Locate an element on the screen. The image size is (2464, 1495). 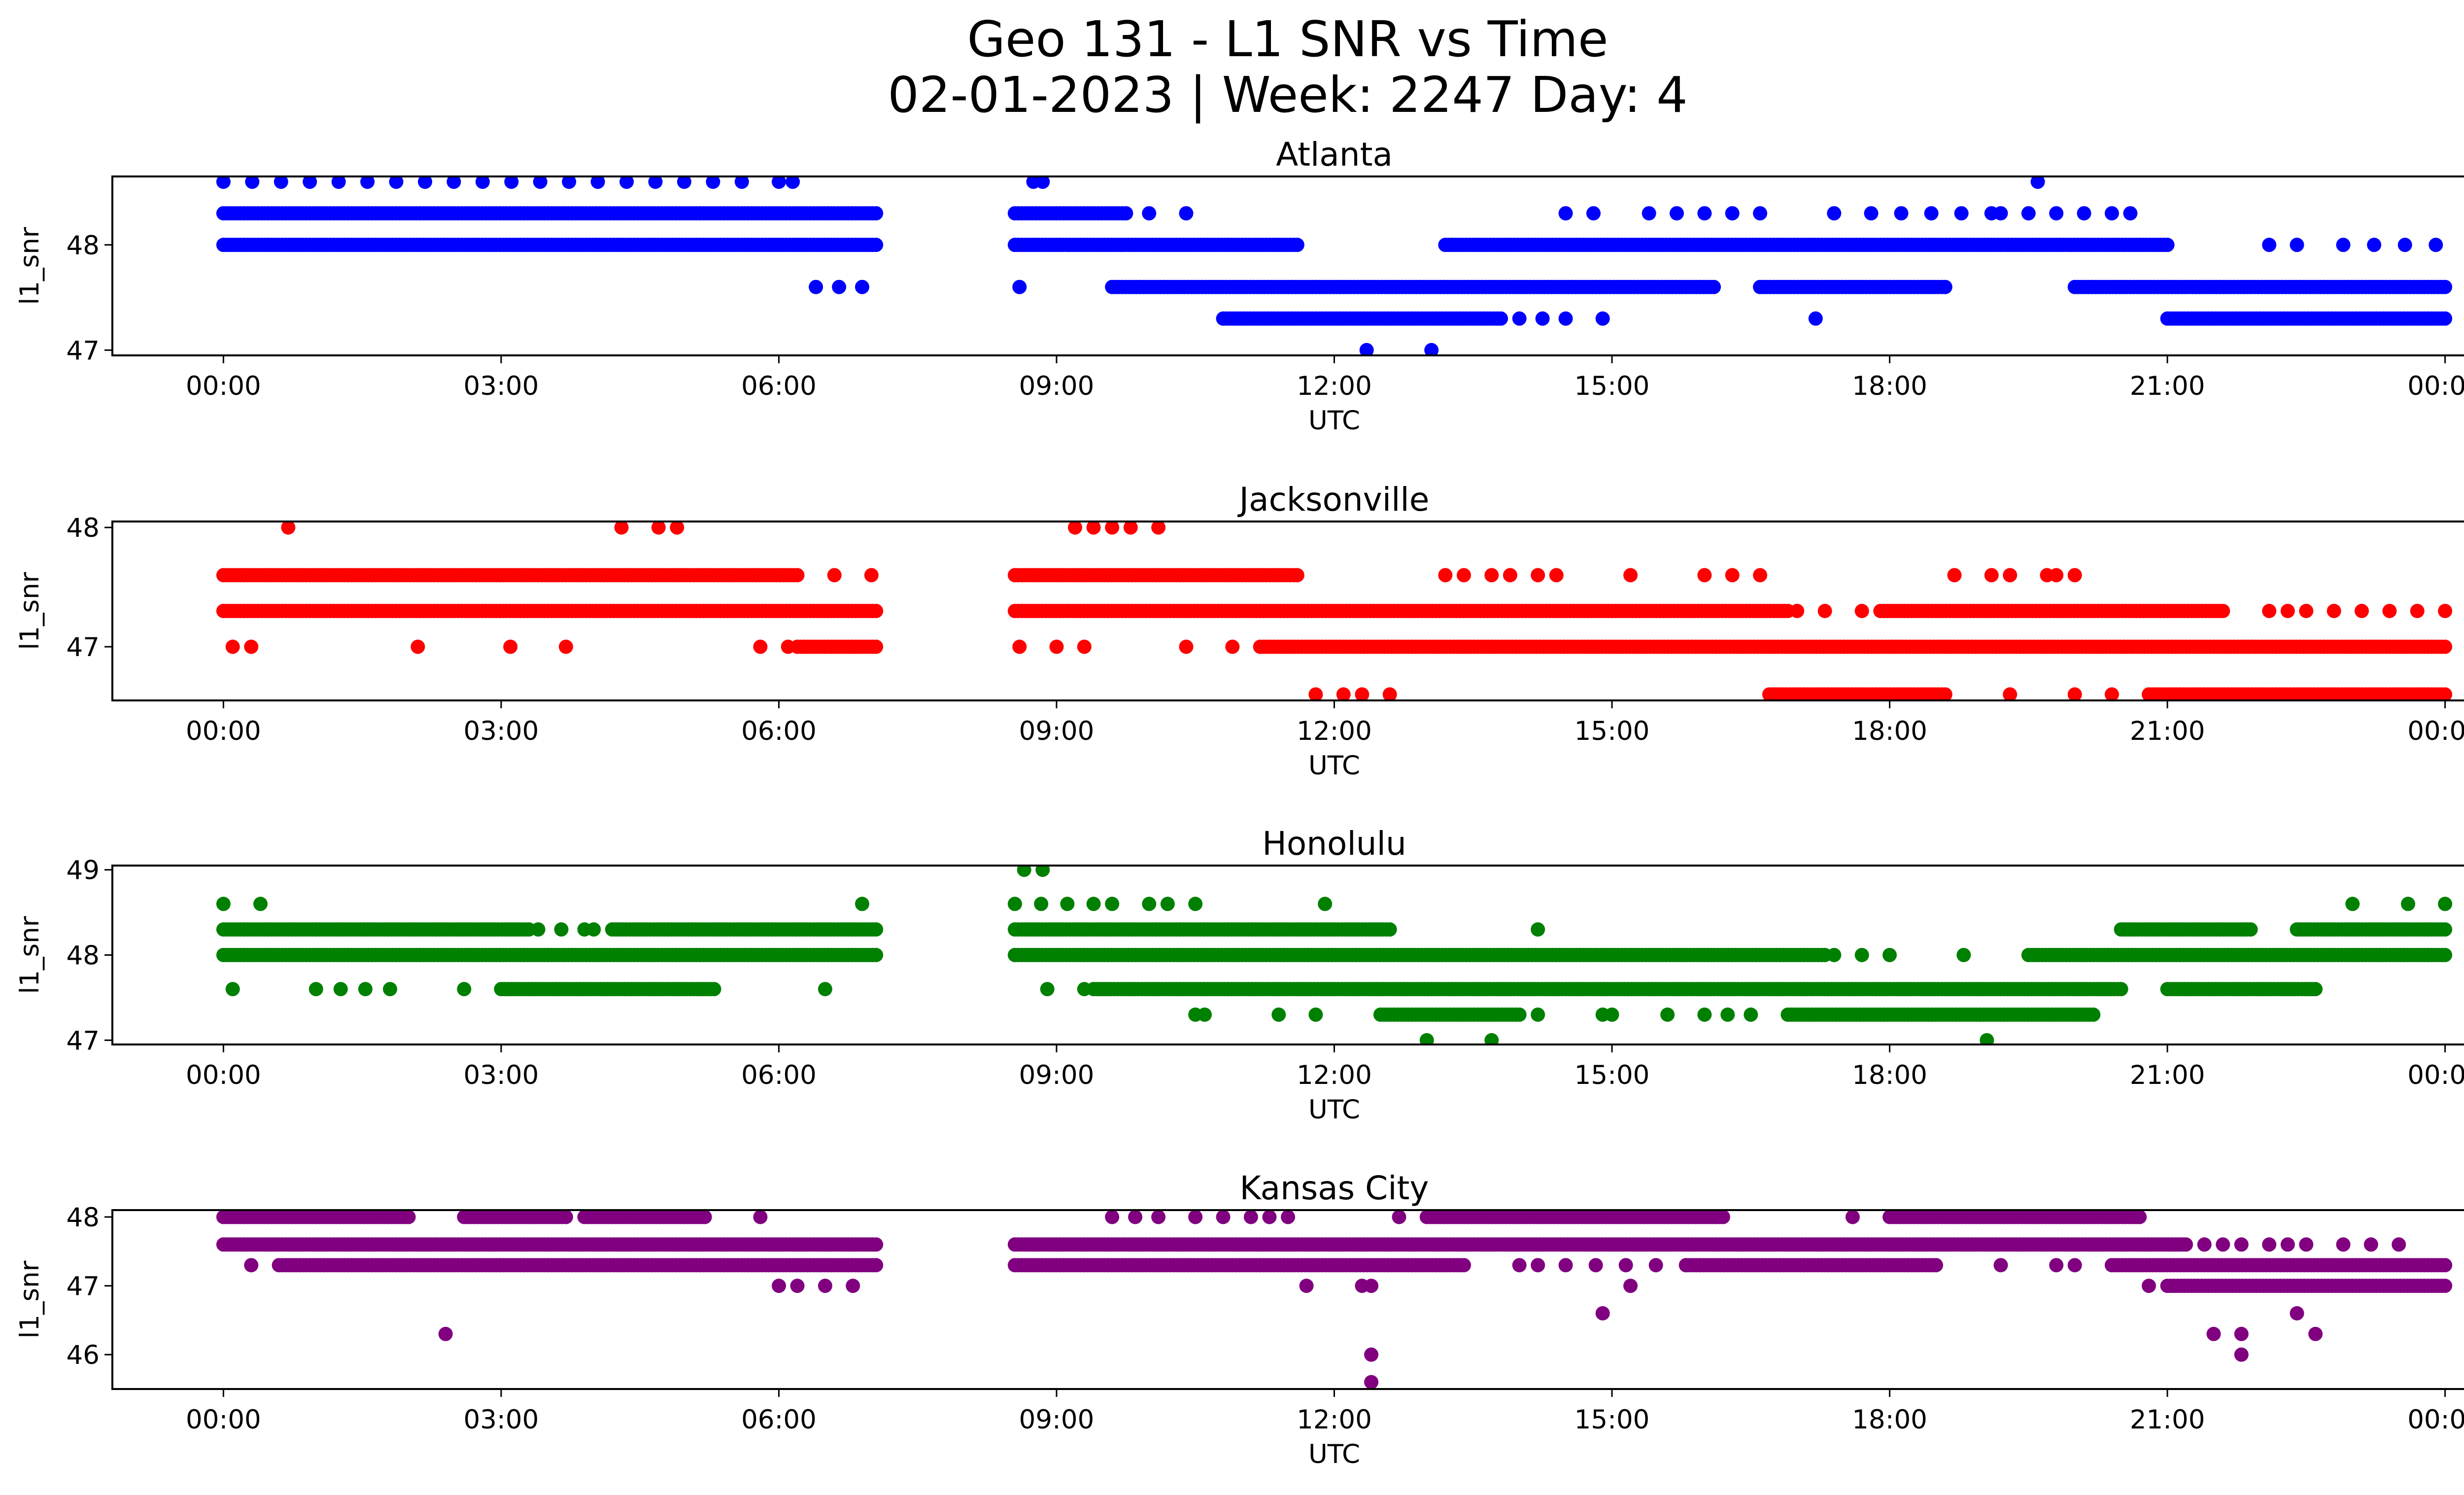
snr-level-47-6-points is located at coordinates (1454, 575).